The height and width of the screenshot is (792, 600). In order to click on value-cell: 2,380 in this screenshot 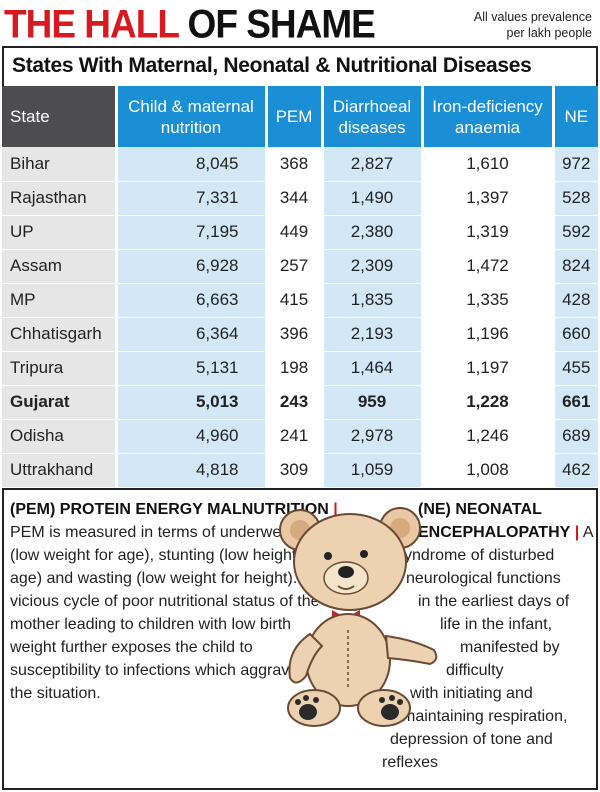, I will do `click(373, 232)`.